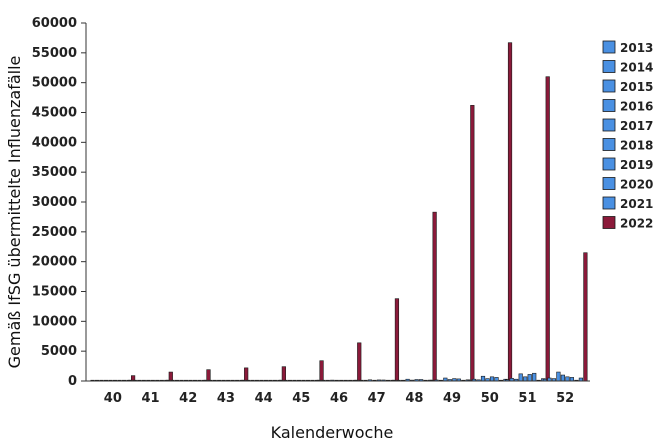 The height and width of the screenshot is (444, 654). What do you see at coordinates (54, 142) in the screenshot?
I see `y-tick-label: 40000` at bounding box center [54, 142].